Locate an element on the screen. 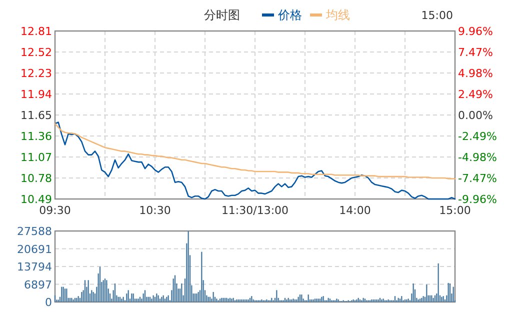  y-tick-label: 0 is located at coordinates (48, 302).